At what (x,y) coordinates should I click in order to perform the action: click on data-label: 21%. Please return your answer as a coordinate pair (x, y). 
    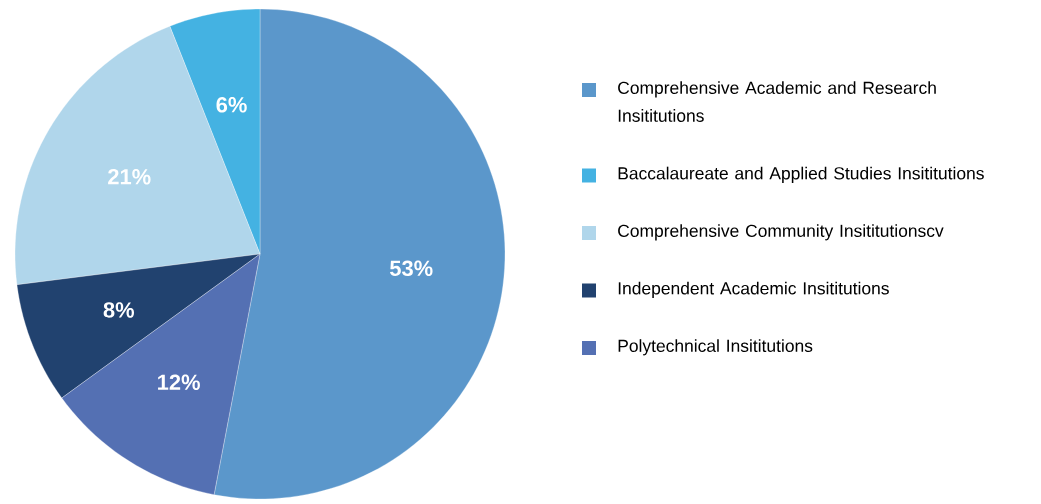
    Looking at the image, I should click on (129, 176).